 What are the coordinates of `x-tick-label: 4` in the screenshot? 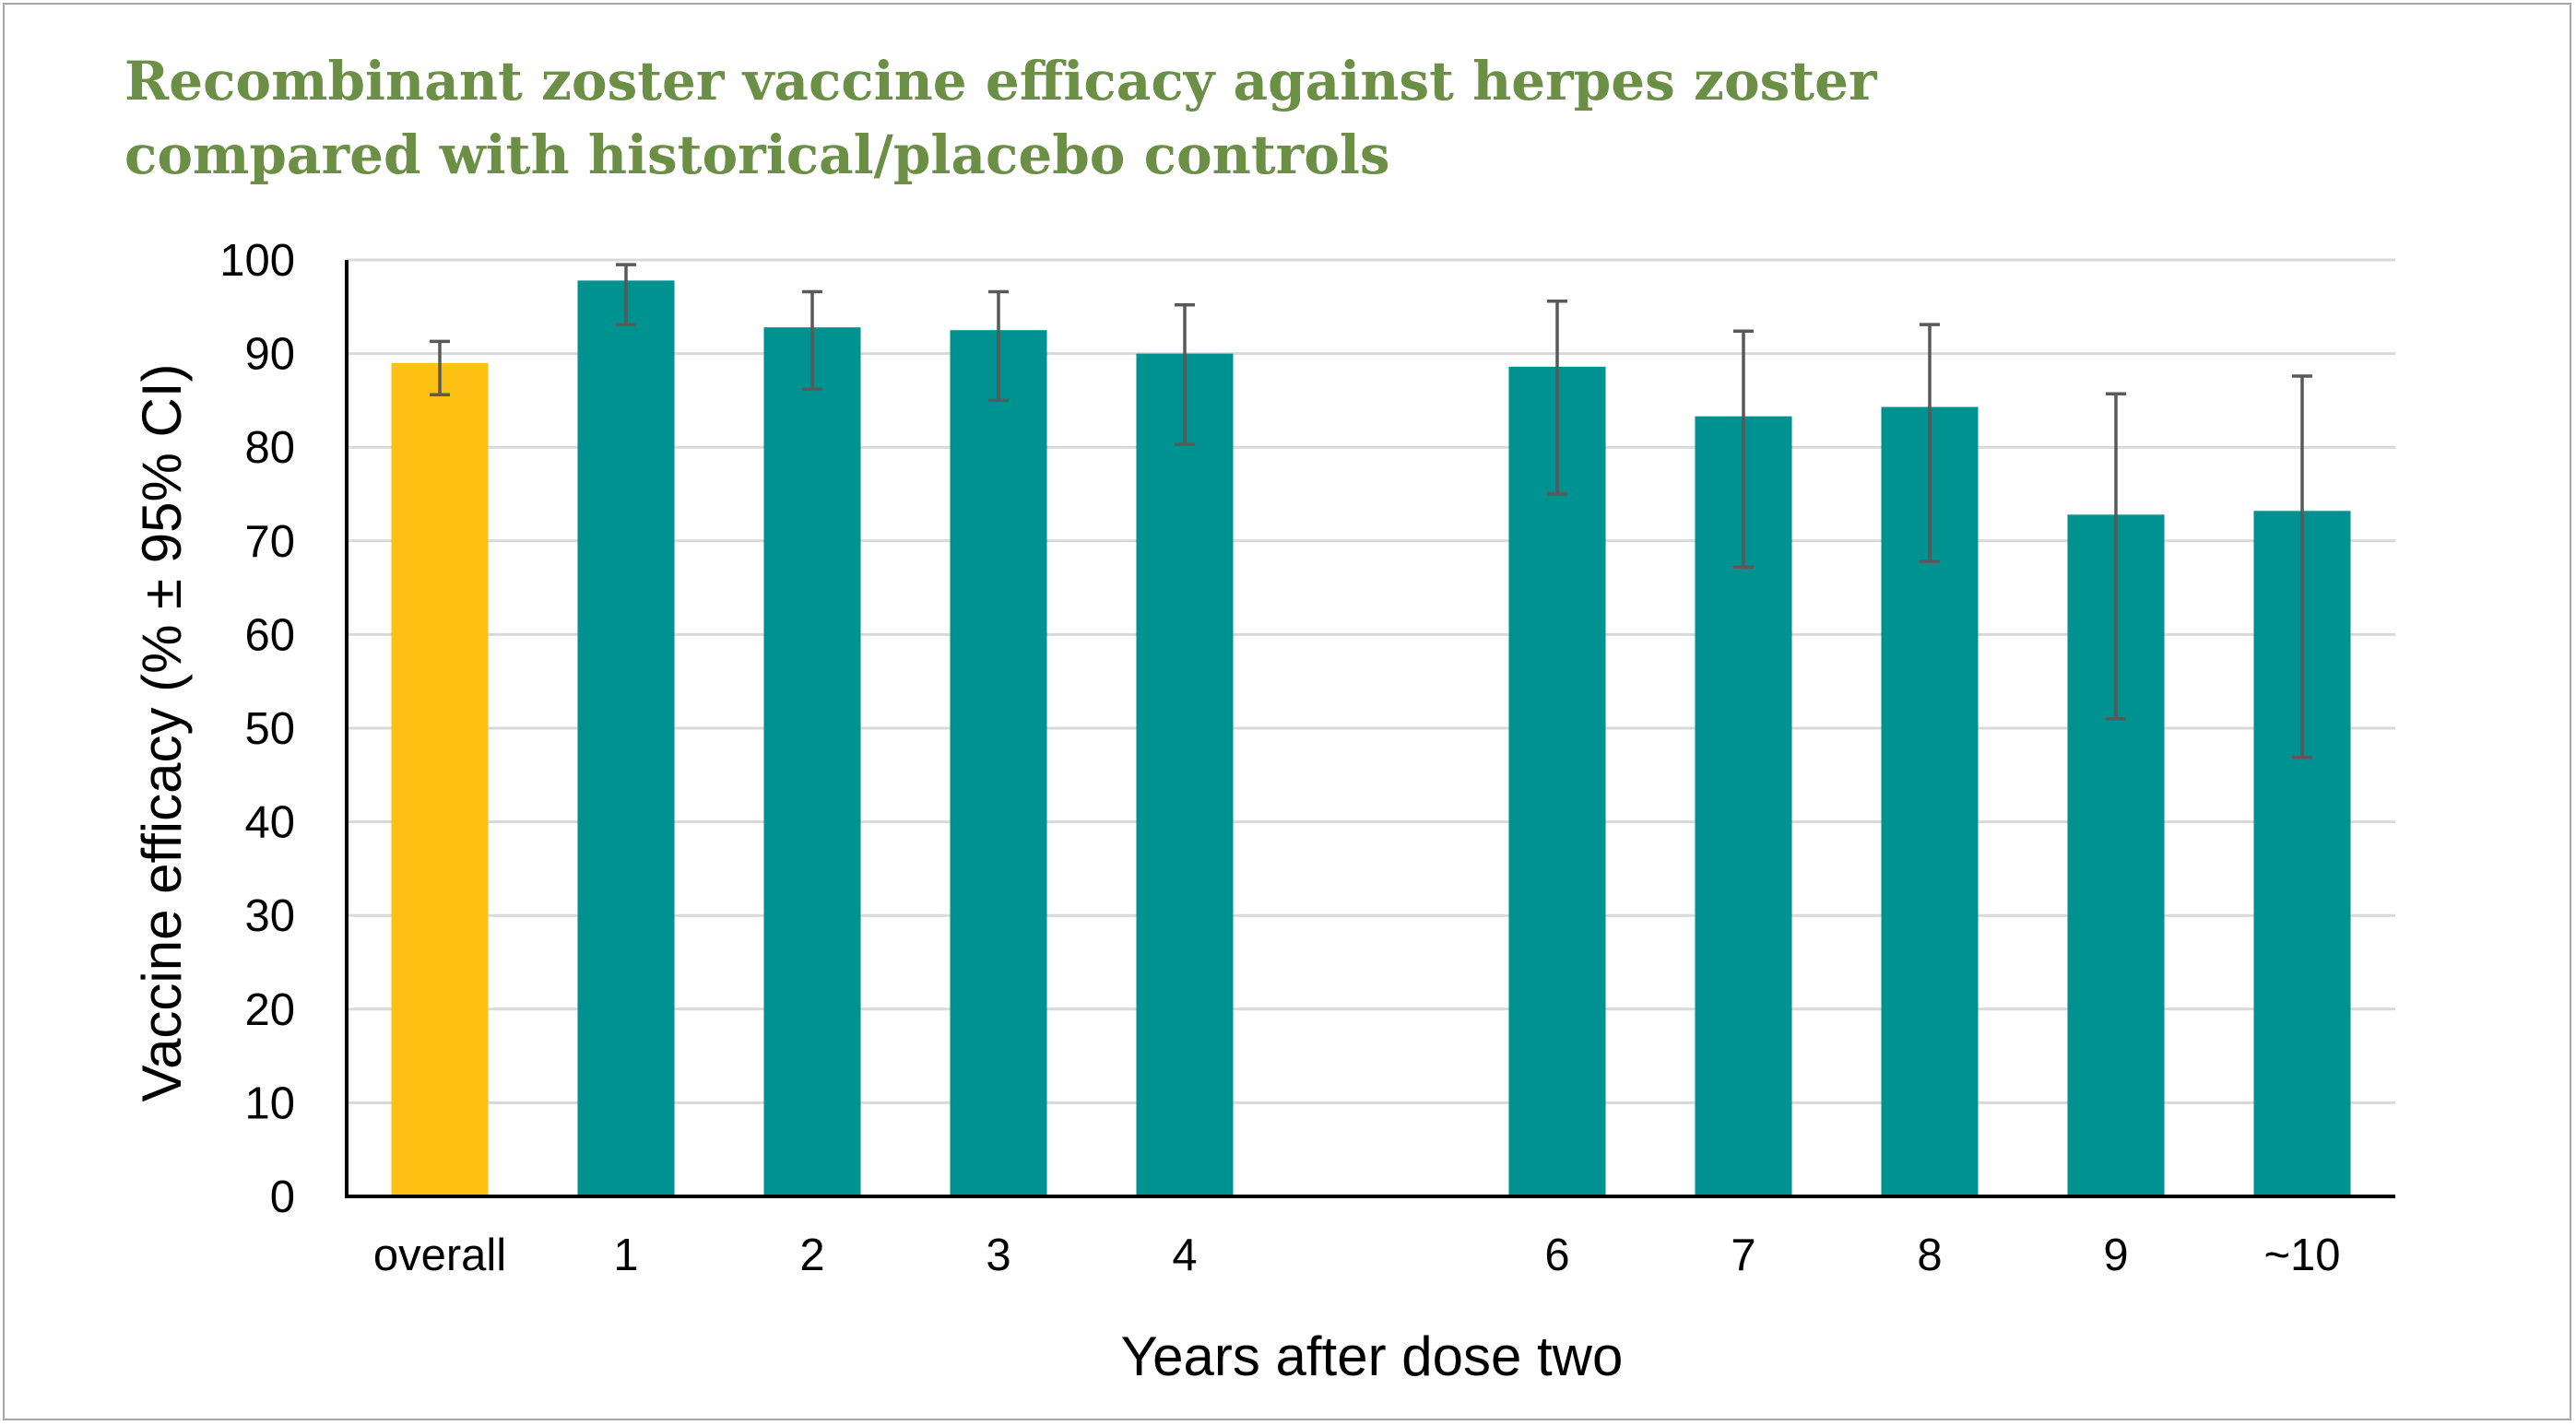 It's located at (1184, 1255).